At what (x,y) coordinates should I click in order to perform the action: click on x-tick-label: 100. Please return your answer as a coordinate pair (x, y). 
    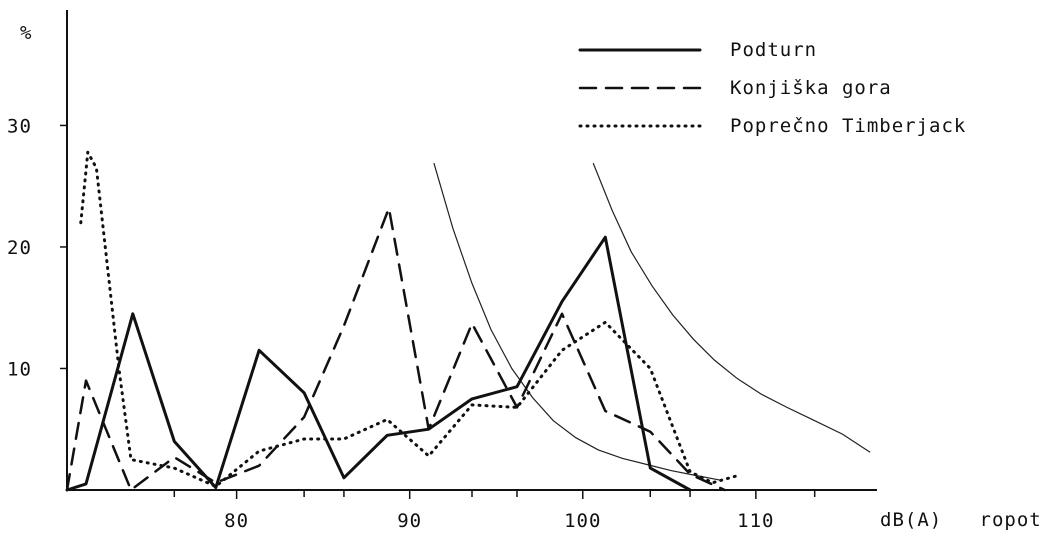
    Looking at the image, I should click on (582, 521).